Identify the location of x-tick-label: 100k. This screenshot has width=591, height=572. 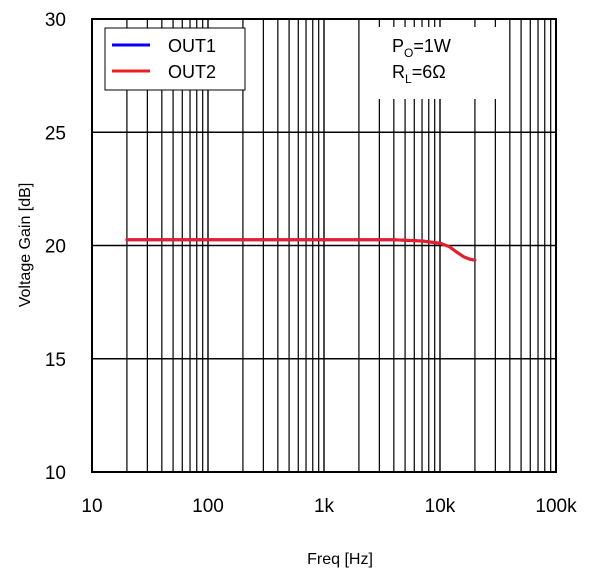
(556, 506).